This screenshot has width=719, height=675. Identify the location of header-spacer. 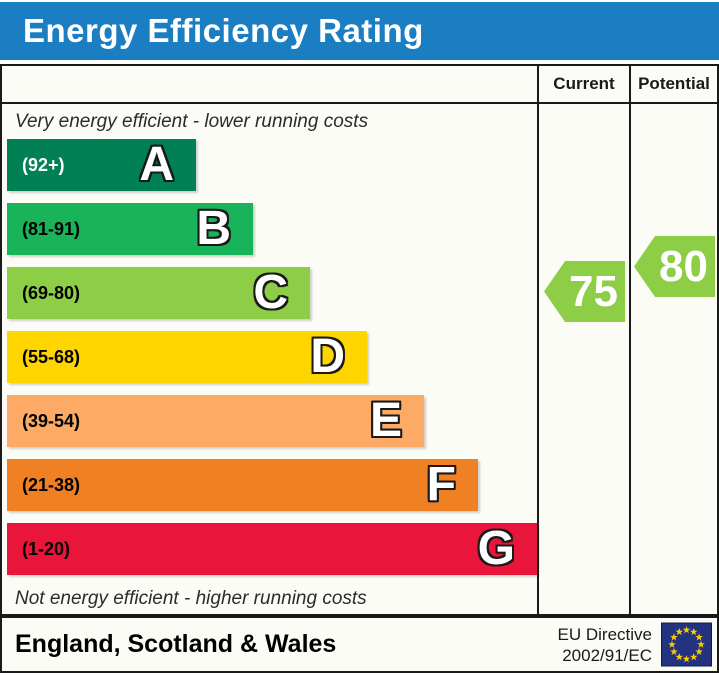
(269, 85).